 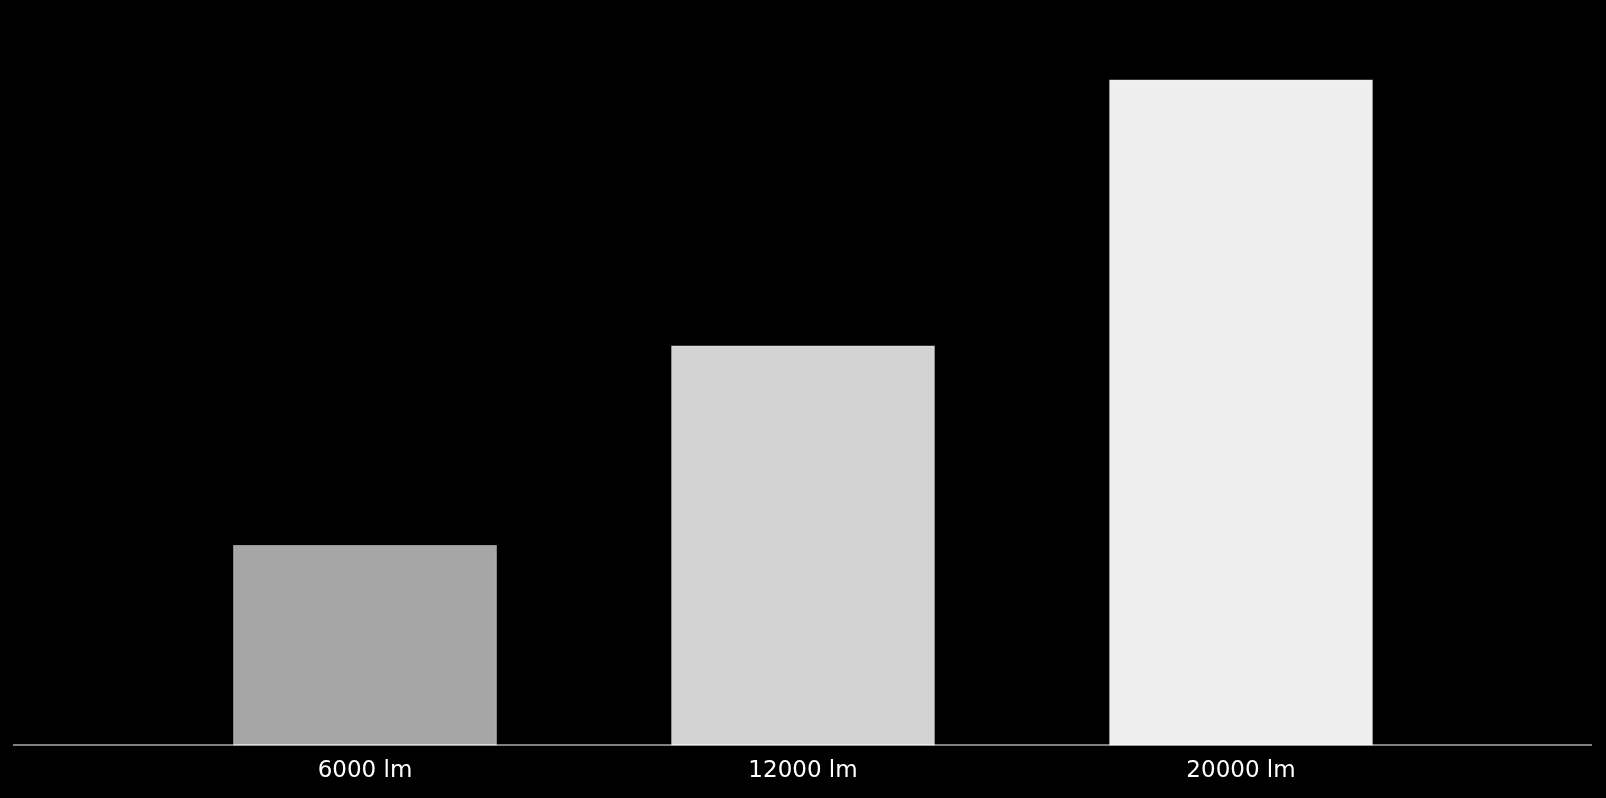 I want to click on x-tick-label: 20000 lm, so click(x=1241, y=769).